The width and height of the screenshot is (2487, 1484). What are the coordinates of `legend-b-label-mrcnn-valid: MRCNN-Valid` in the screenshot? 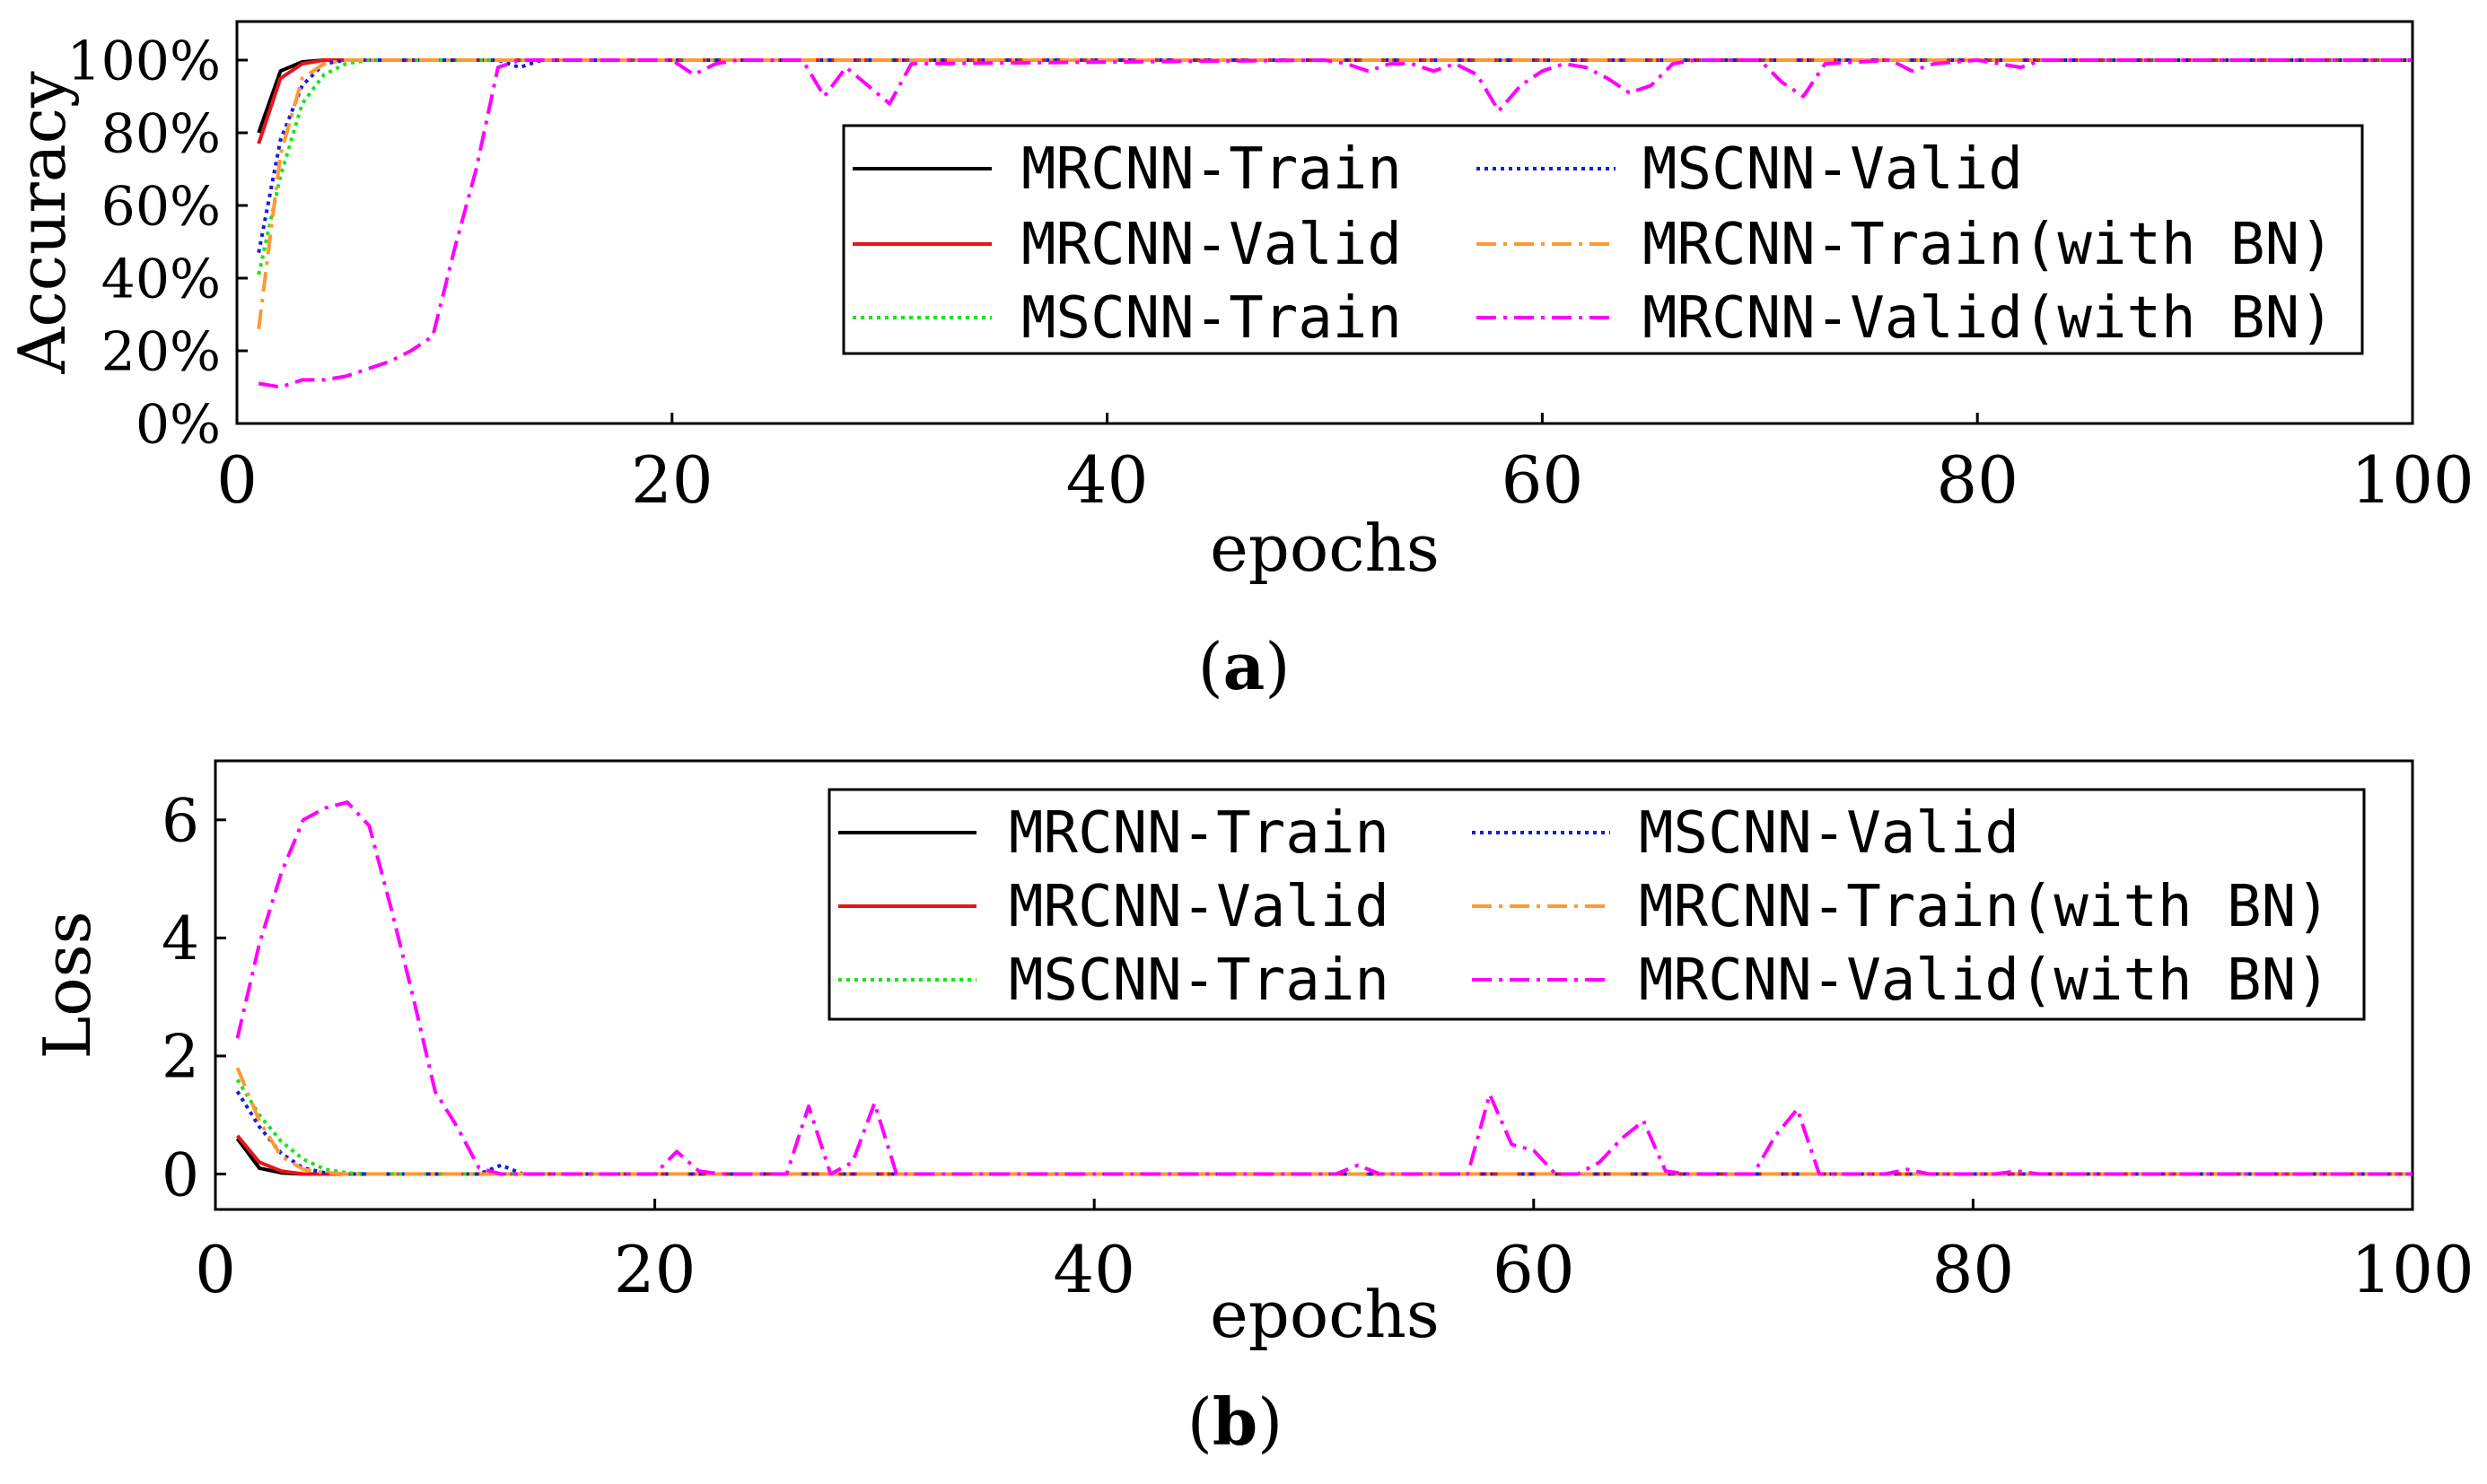 It's located at (1199, 907).